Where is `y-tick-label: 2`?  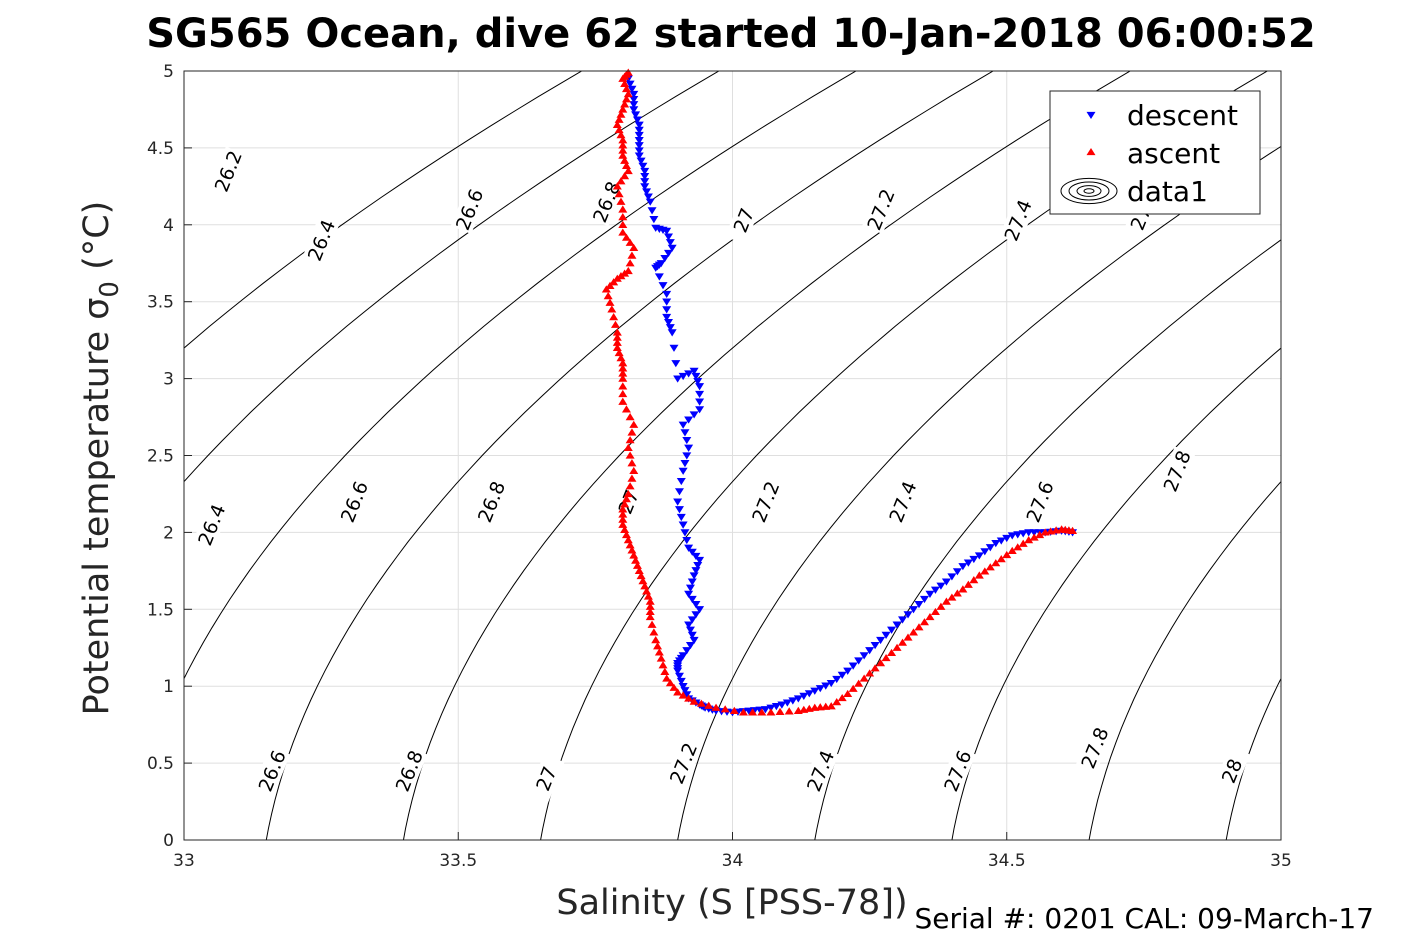
y-tick-label: 2 is located at coordinates (168, 533).